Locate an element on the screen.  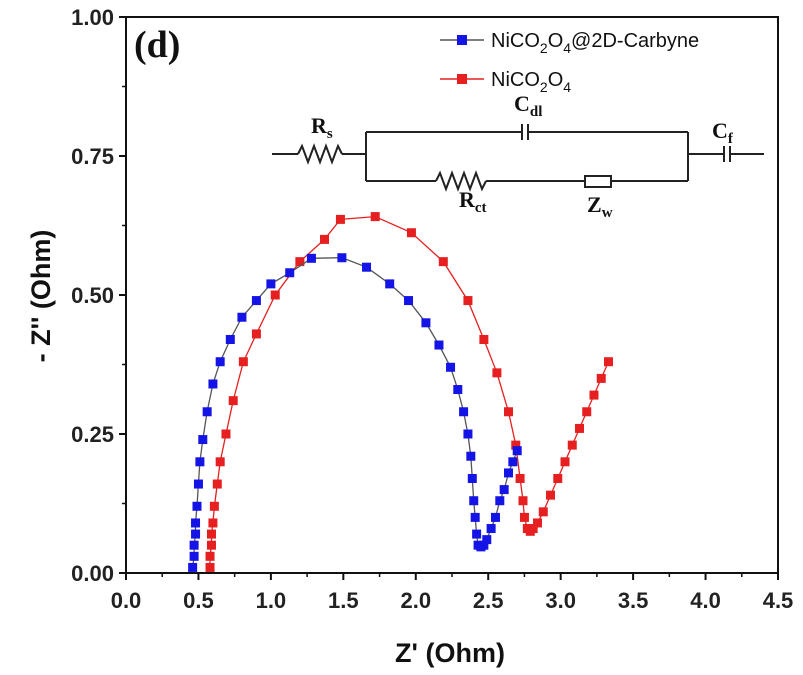
x-tick-label: 2.0 is located at coordinates (415, 600).